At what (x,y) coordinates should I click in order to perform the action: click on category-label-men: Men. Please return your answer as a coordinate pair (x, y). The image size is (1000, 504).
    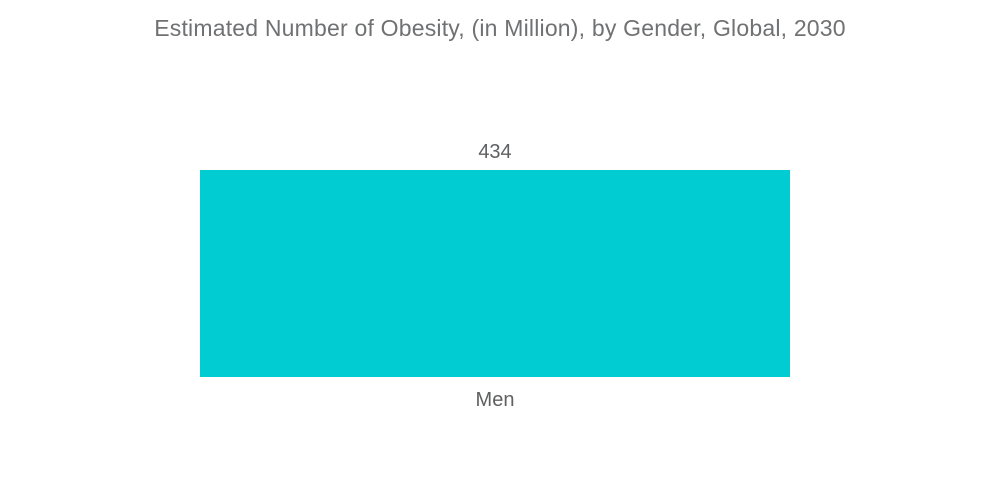
    Looking at the image, I should click on (495, 400).